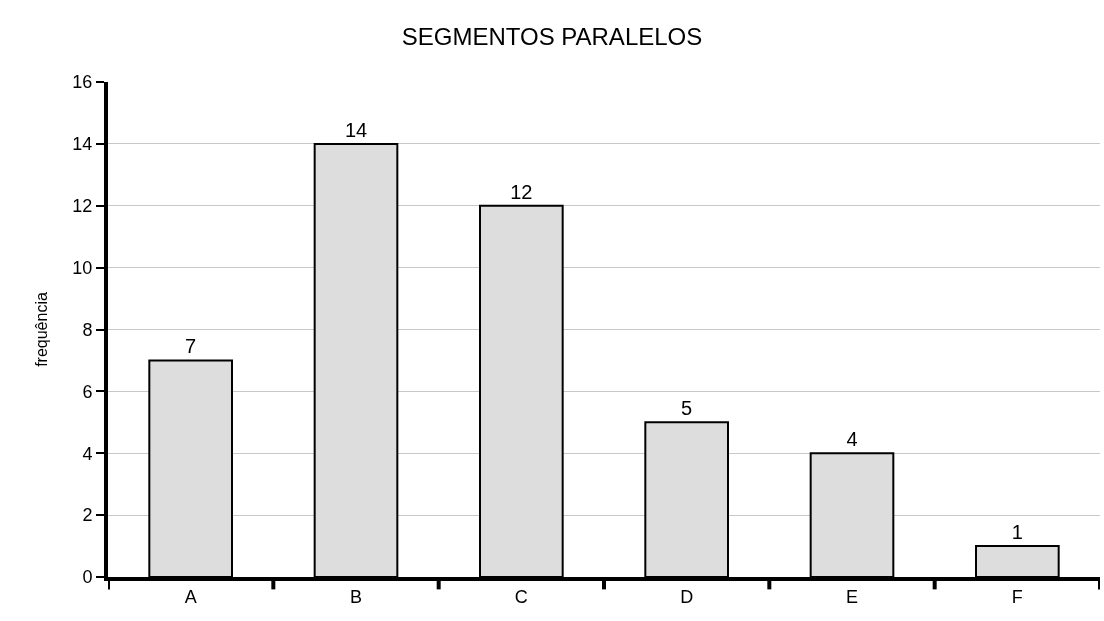  What do you see at coordinates (1017, 596) in the screenshot?
I see `x-tick-label: F` at bounding box center [1017, 596].